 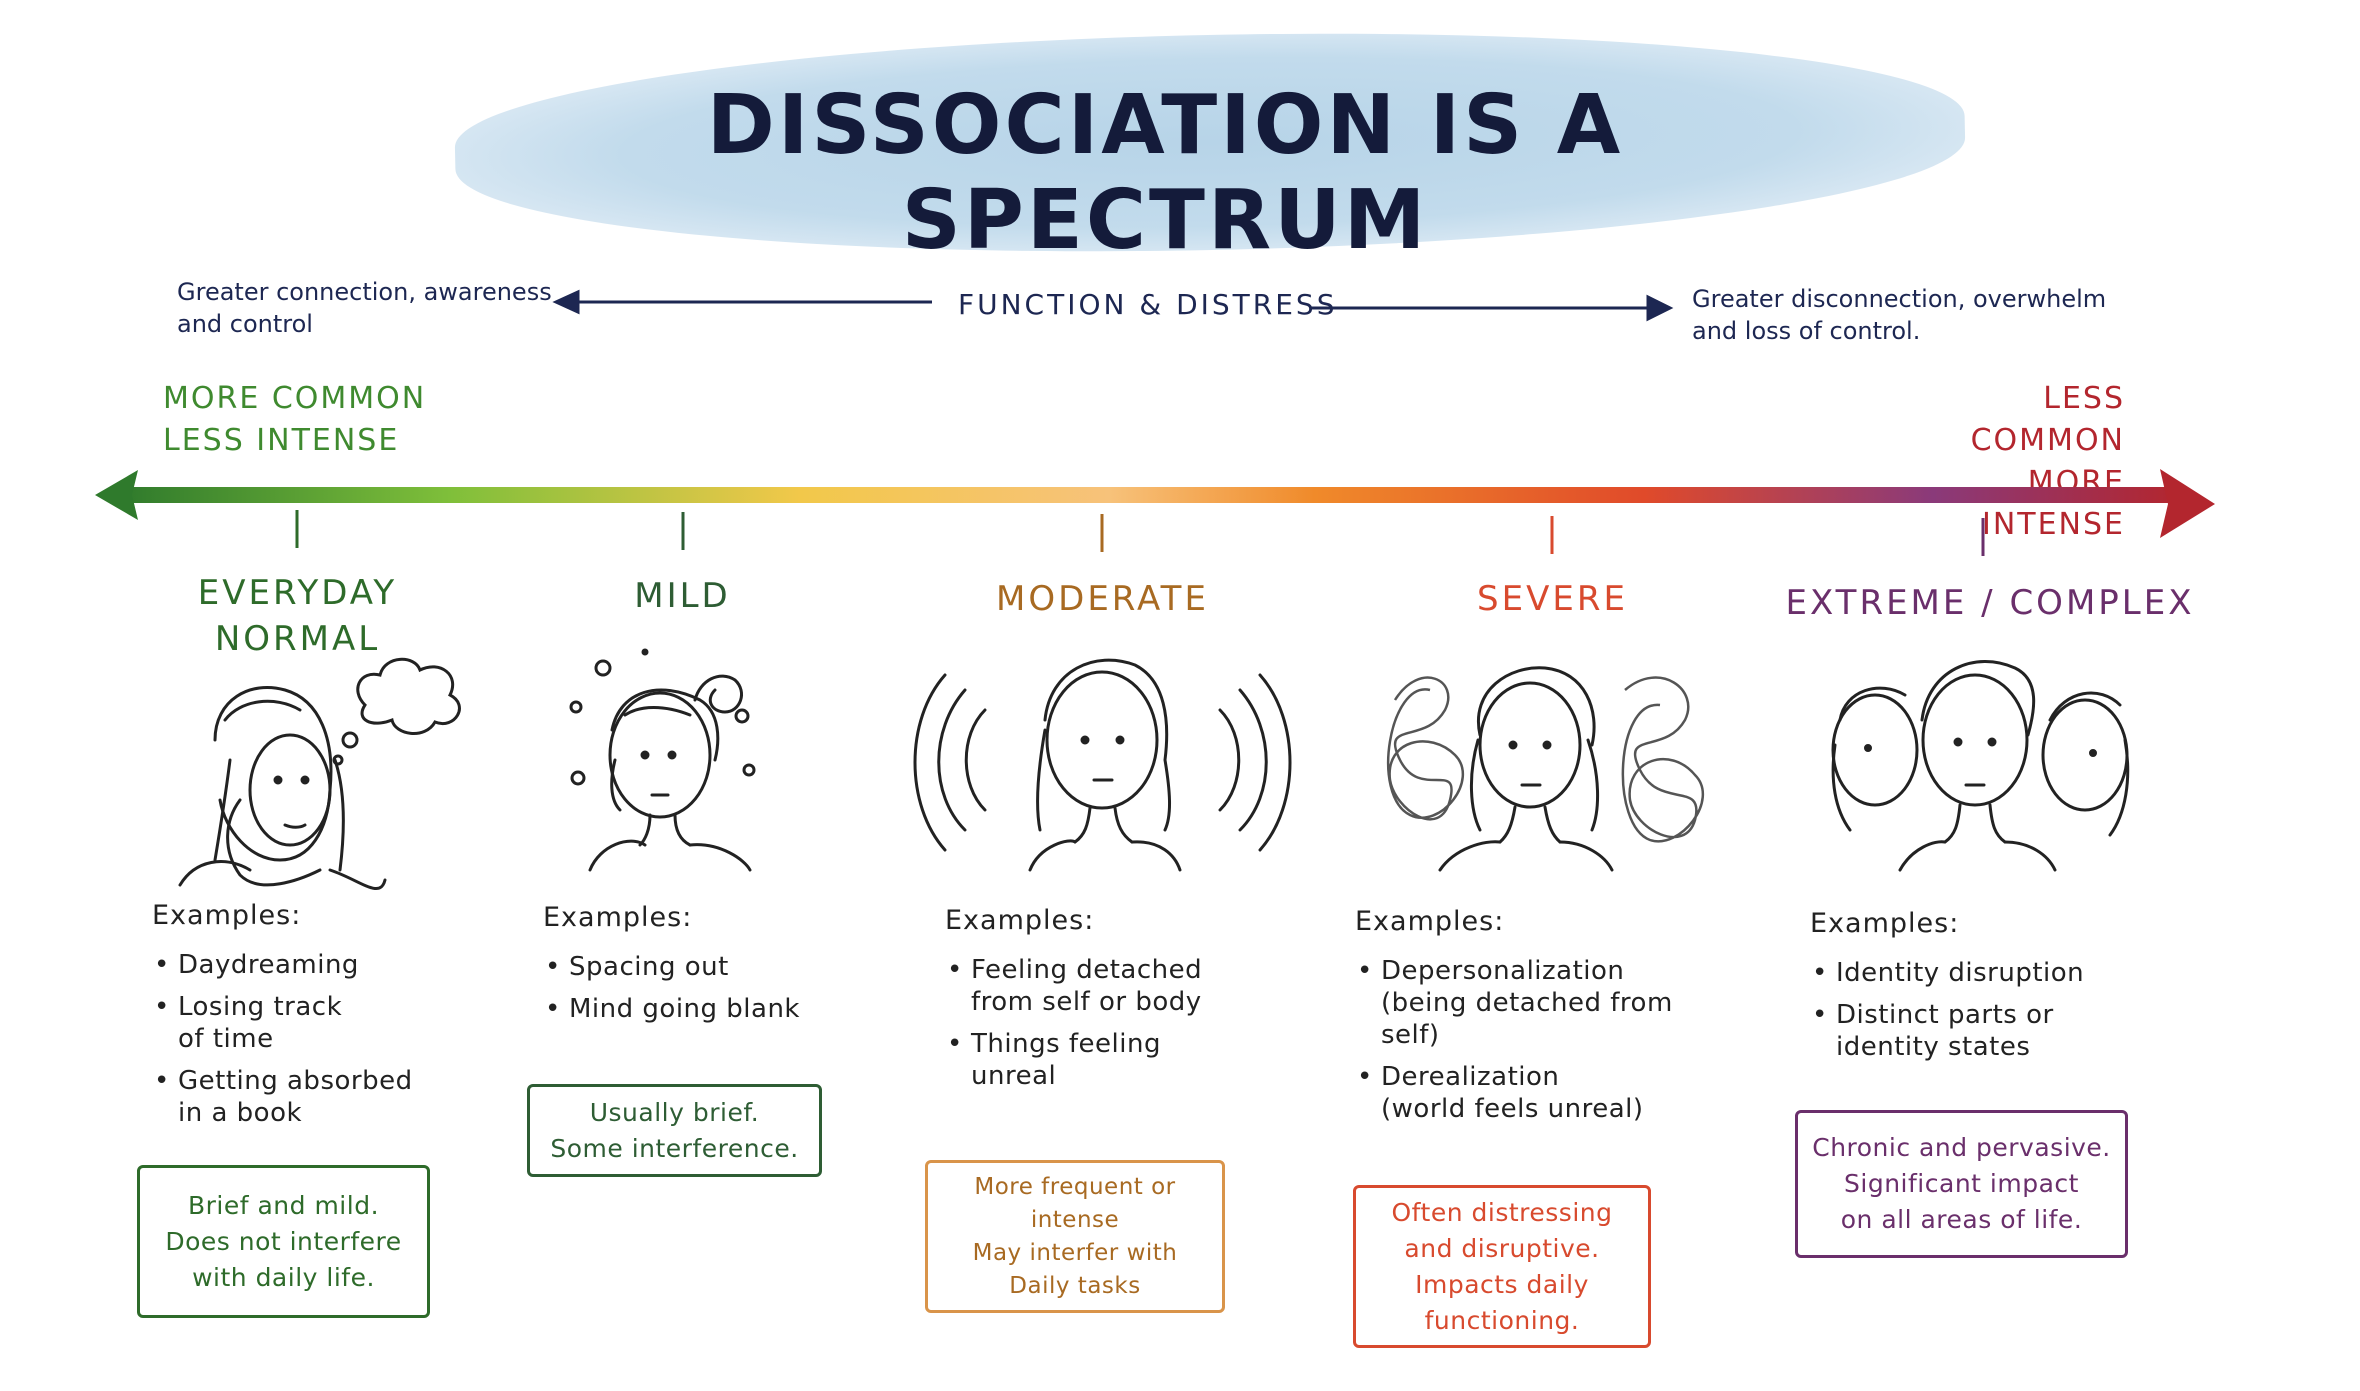 I want to click on list-item-line: Depersonalization, so click(x=1503, y=971).